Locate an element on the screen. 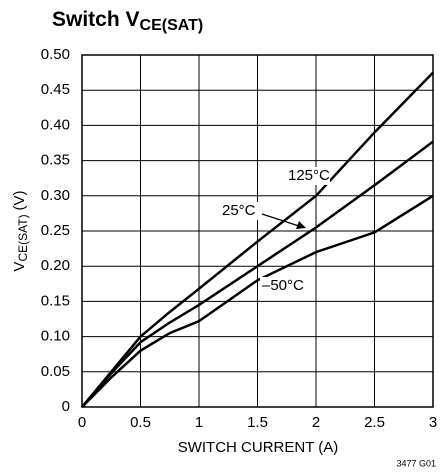 Image resolution: width=442 pixels, height=472 pixels. y-label-subscript: CE(SAT) is located at coordinates (23, 237).